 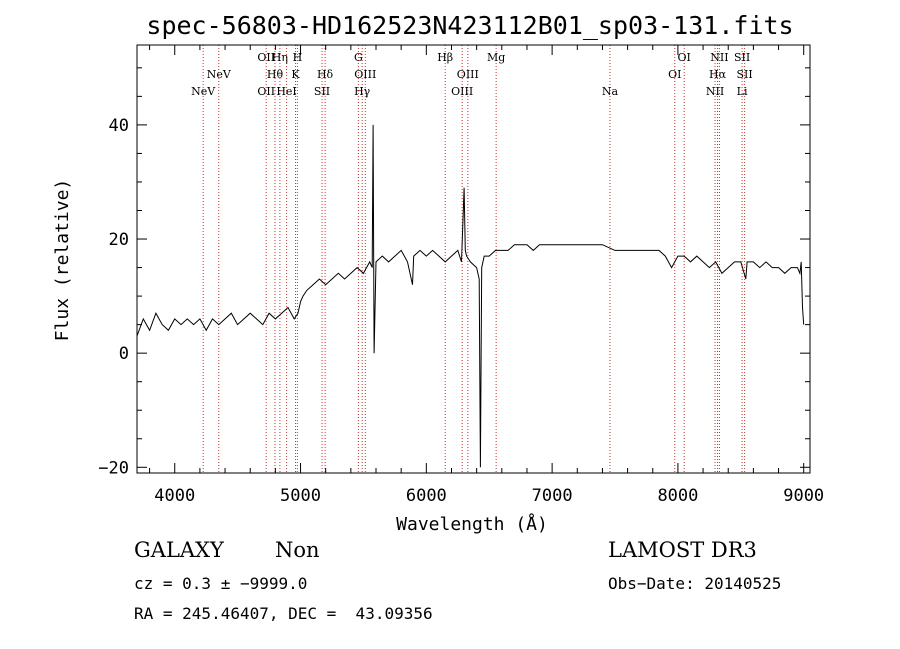 I want to click on emission-line-label: Hθ, so click(x=275, y=74).